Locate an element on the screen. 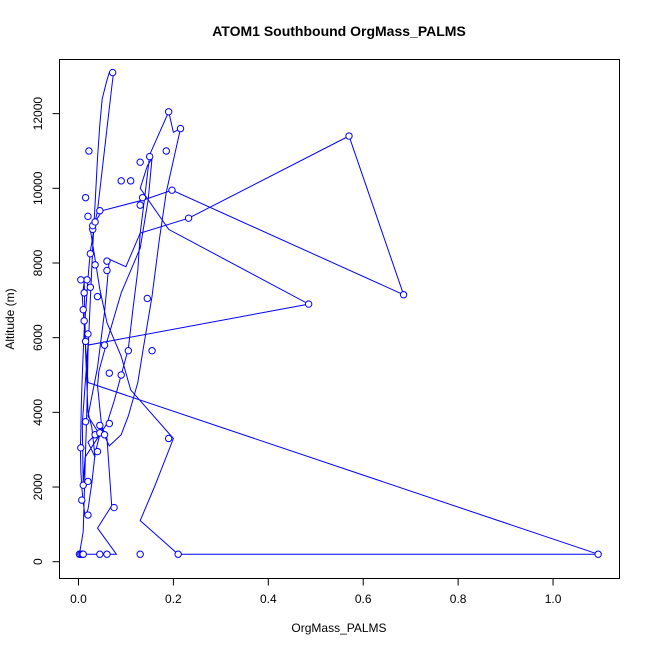 This screenshot has height=650, width=650. x-tick-label: 0.4 is located at coordinates (268, 599).